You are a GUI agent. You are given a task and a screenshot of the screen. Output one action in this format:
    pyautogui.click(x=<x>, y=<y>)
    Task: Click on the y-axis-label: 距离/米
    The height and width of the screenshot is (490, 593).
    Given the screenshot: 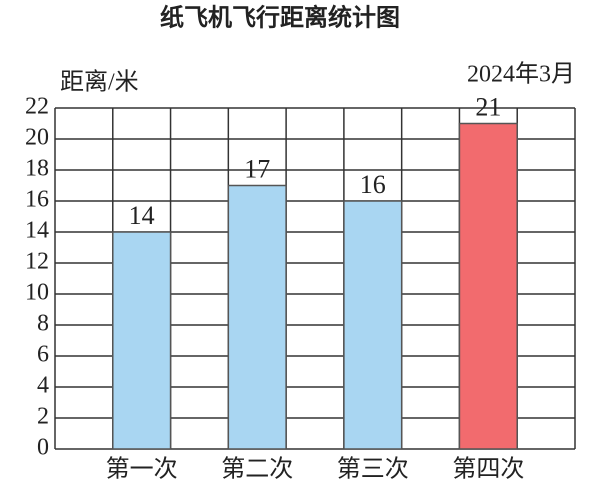 What is the action you would take?
    pyautogui.click(x=99, y=82)
    